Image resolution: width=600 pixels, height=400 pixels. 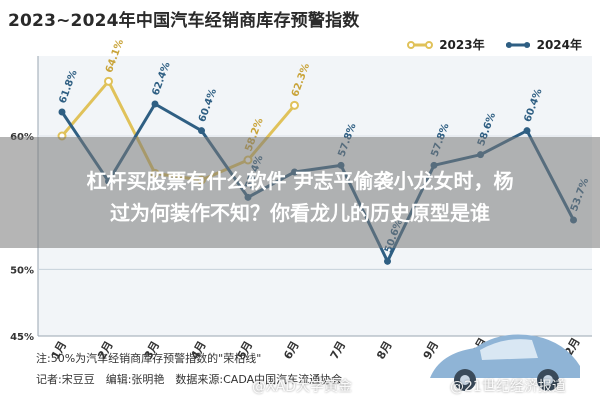 What do you see at coordinates (149, 358) in the screenshot?
I see `footer-note: 注:50%为汽车经销商库存预警指数的"荣枯线"` at bounding box center [149, 358].